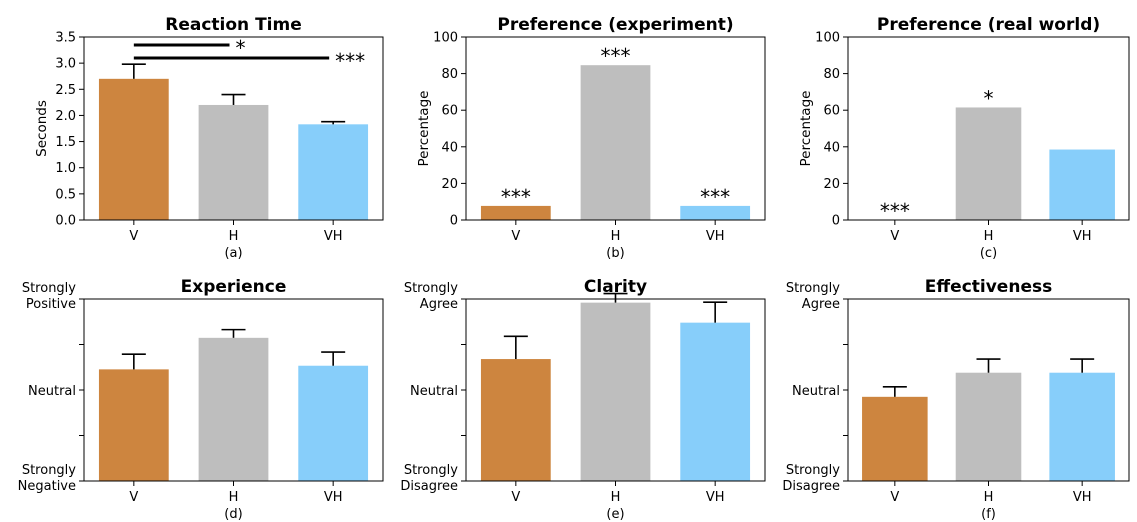 This screenshot has width=1137, height=522. I want to click on chart-title: Preference (real world), so click(988, 25).